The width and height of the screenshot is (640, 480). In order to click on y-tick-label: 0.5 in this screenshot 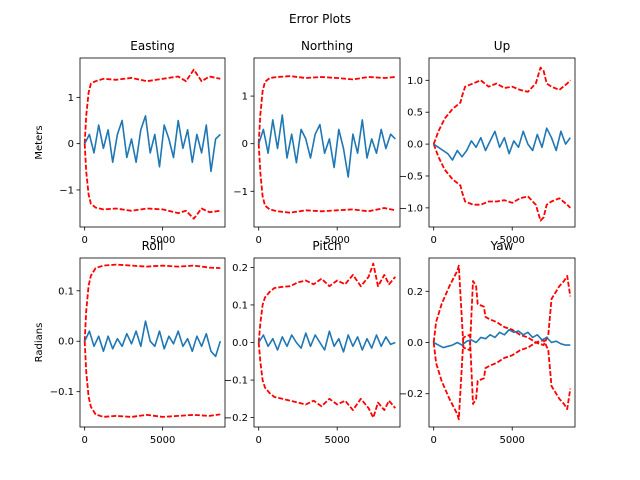, I will do `click(415, 113)`.